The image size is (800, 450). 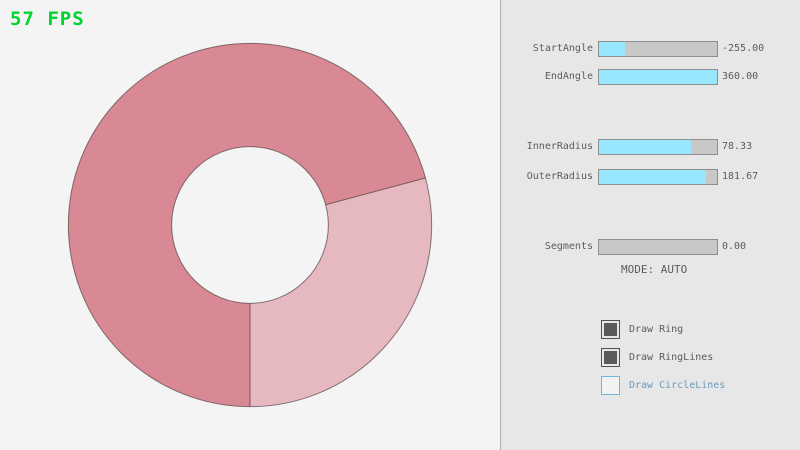 I want to click on endangle-value: 360.00, so click(x=740, y=76).